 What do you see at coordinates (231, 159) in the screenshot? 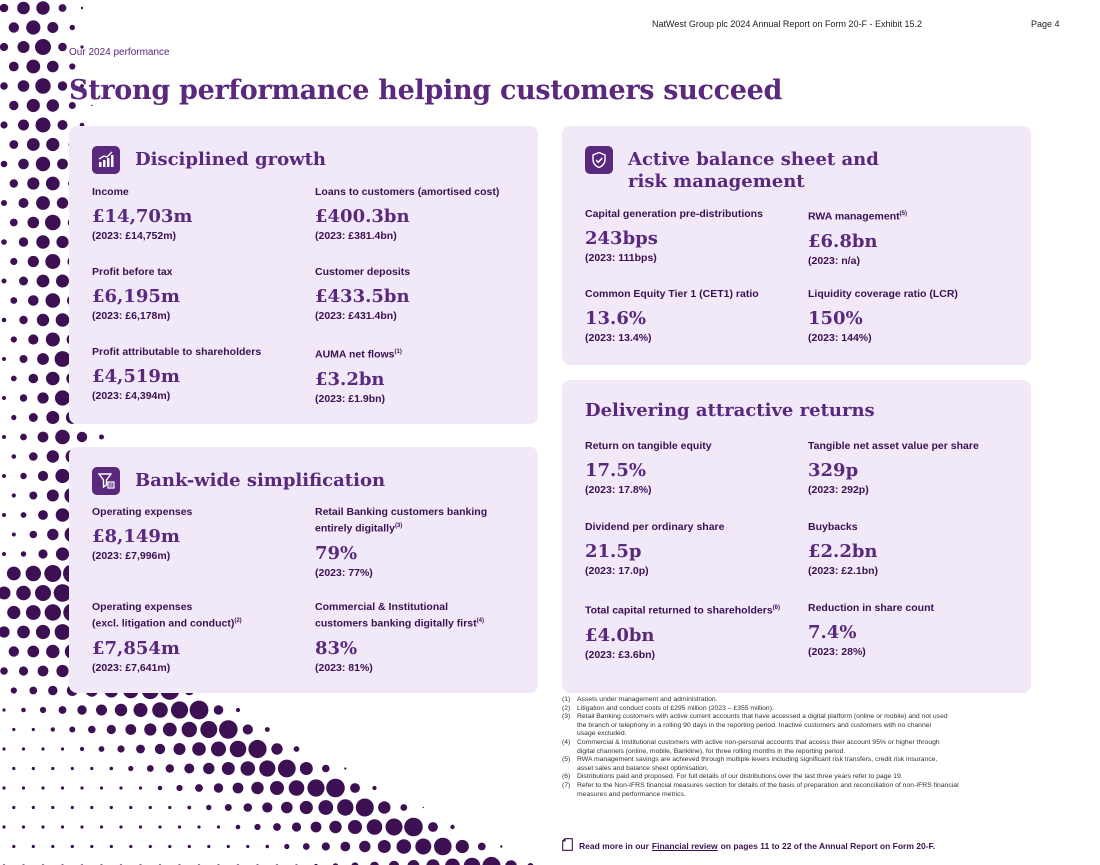
I see `card-title: Disciplined growth` at bounding box center [231, 159].